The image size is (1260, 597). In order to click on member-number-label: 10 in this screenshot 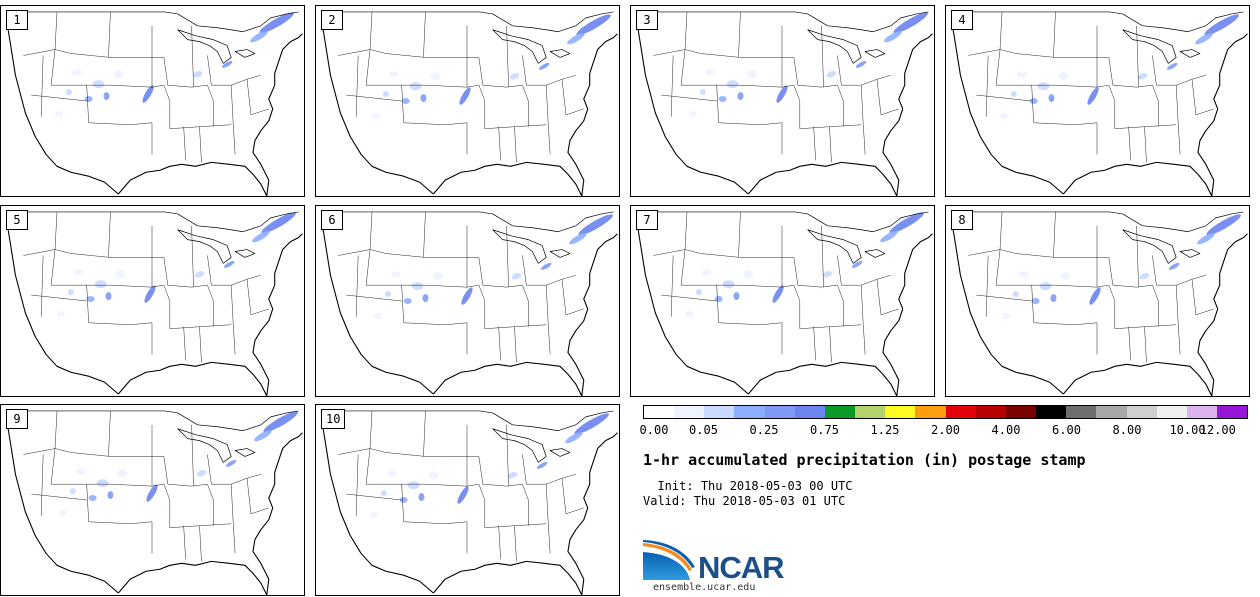, I will do `click(333, 419)`.